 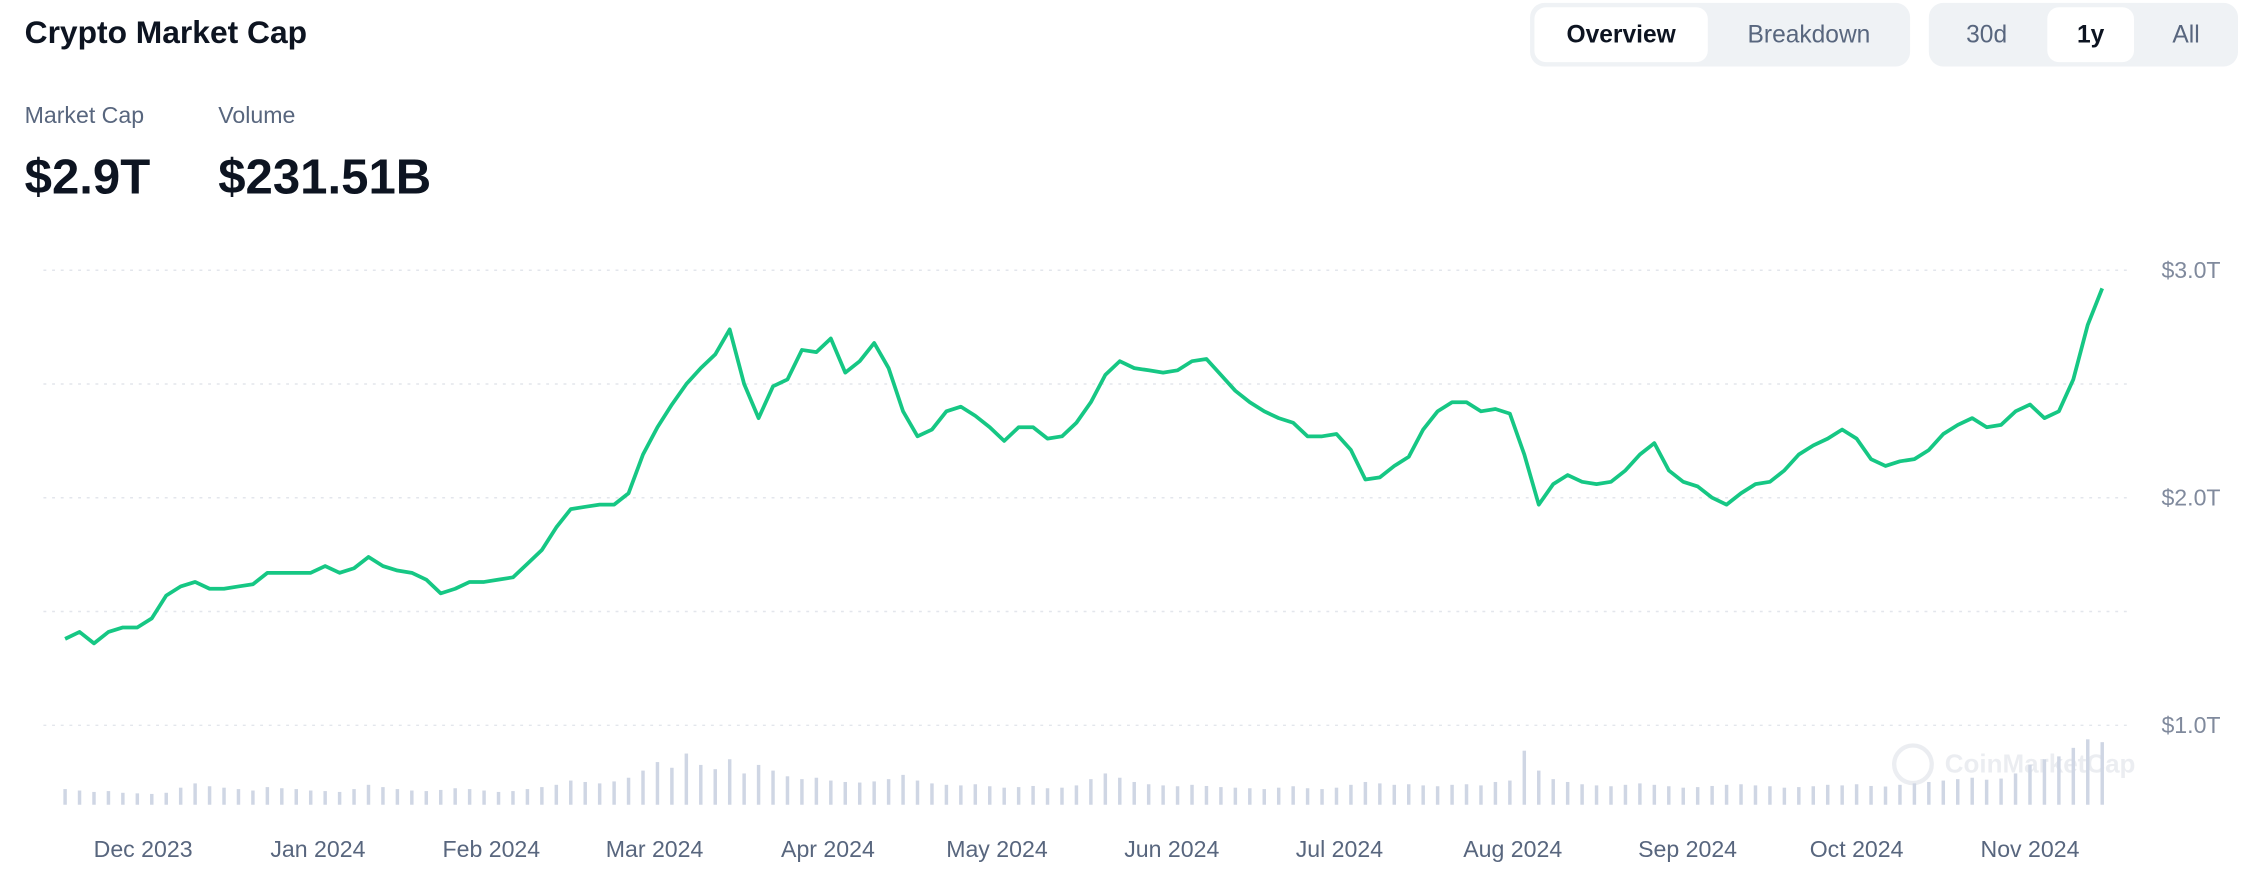 What do you see at coordinates (2190, 270) in the screenshot?
I see `y-tick-label: $3.0T` at bounding box center [2190, 270].